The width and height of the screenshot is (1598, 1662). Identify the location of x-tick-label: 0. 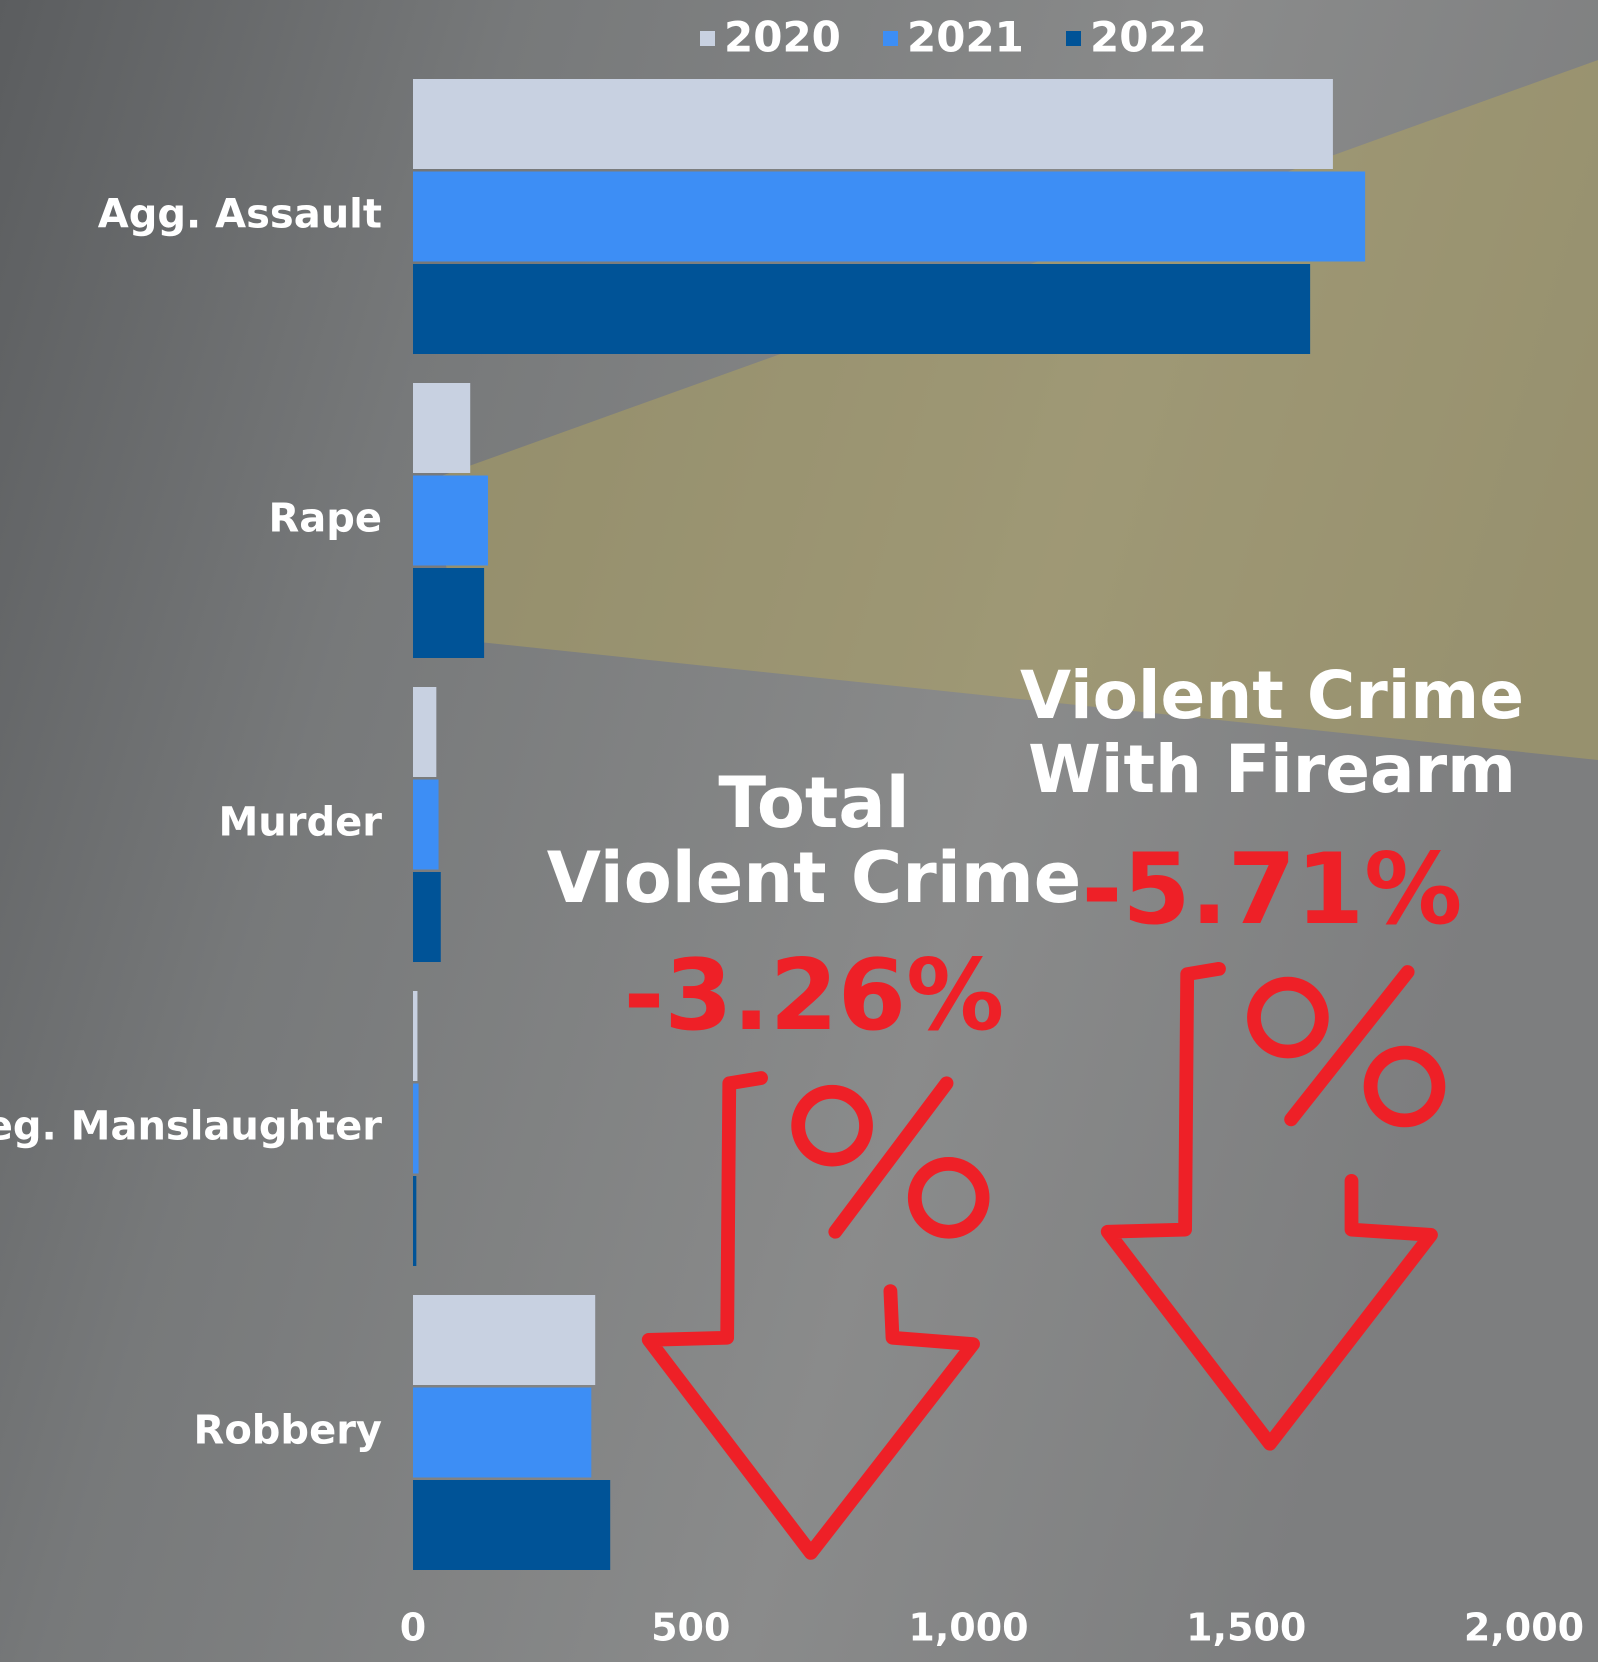
(413, 1628).